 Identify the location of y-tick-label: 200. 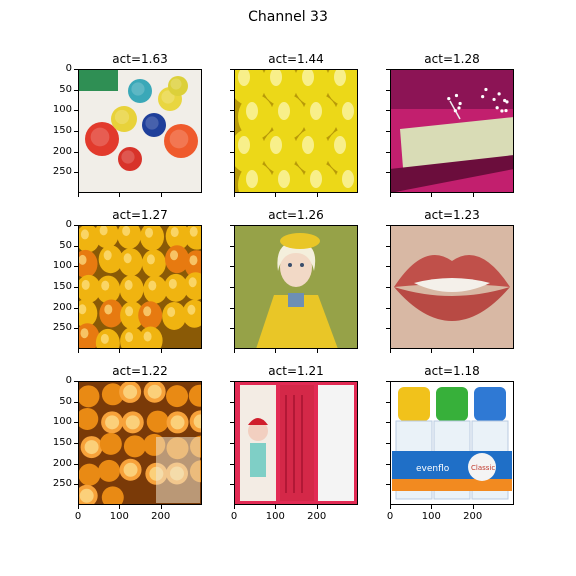
(62, 151).